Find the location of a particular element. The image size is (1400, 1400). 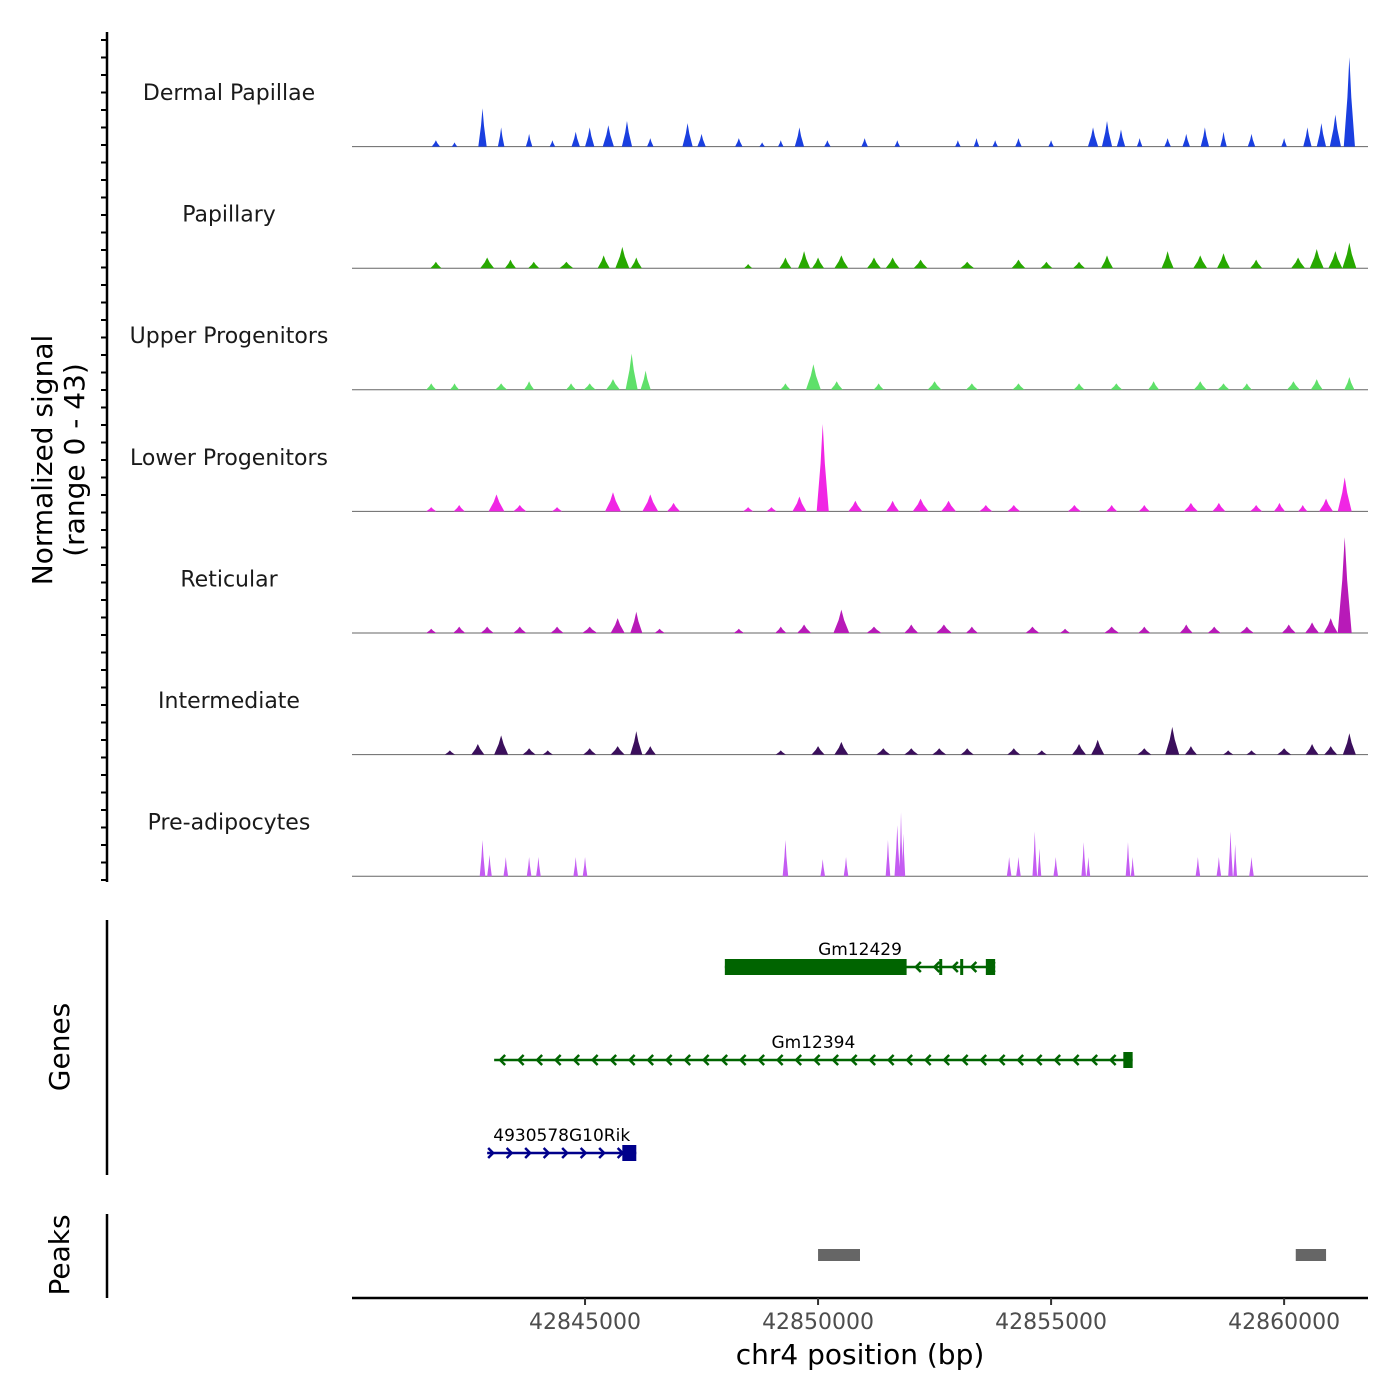

track-label-intermediate: Intermediate is located at coordinates (229, 701).